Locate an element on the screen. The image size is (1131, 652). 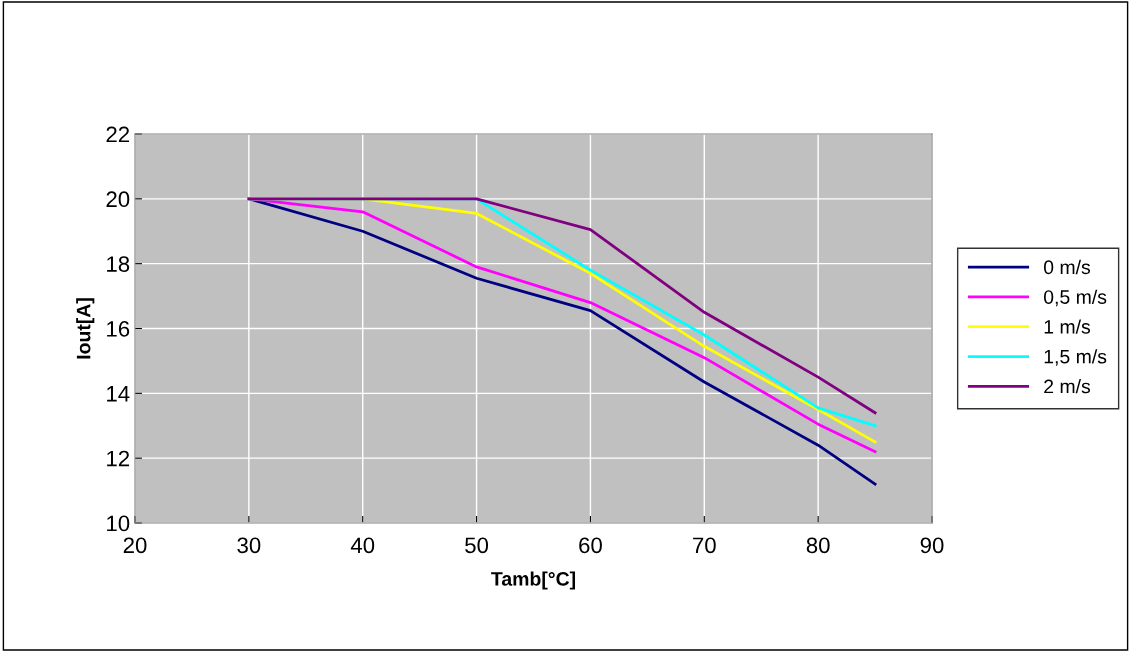
legend-label: 0,5 m/s is located at coordinates (1075, 298).